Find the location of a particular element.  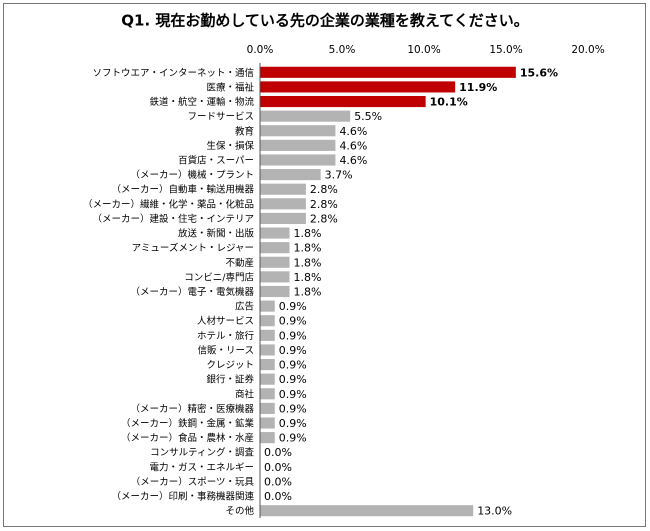

y-tick-label: 信販・リース is located at coordinates (225, 350).